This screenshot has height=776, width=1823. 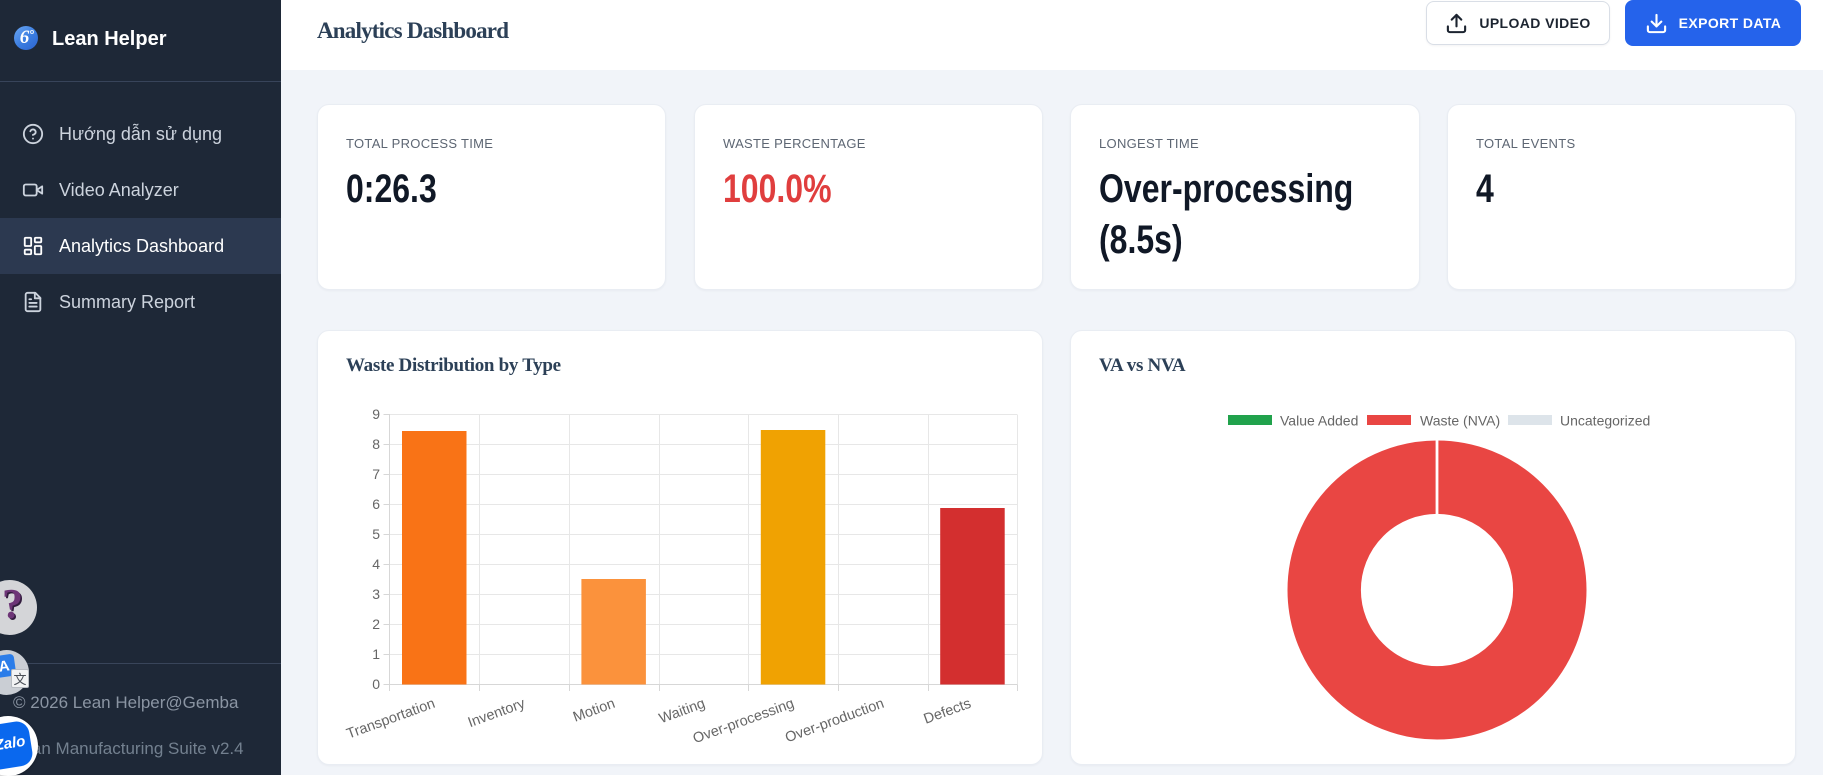 What do you see at coordinates (594, 711) in the screenshot?
I see `svg-text: Motion` at bounding box center [594, 711].